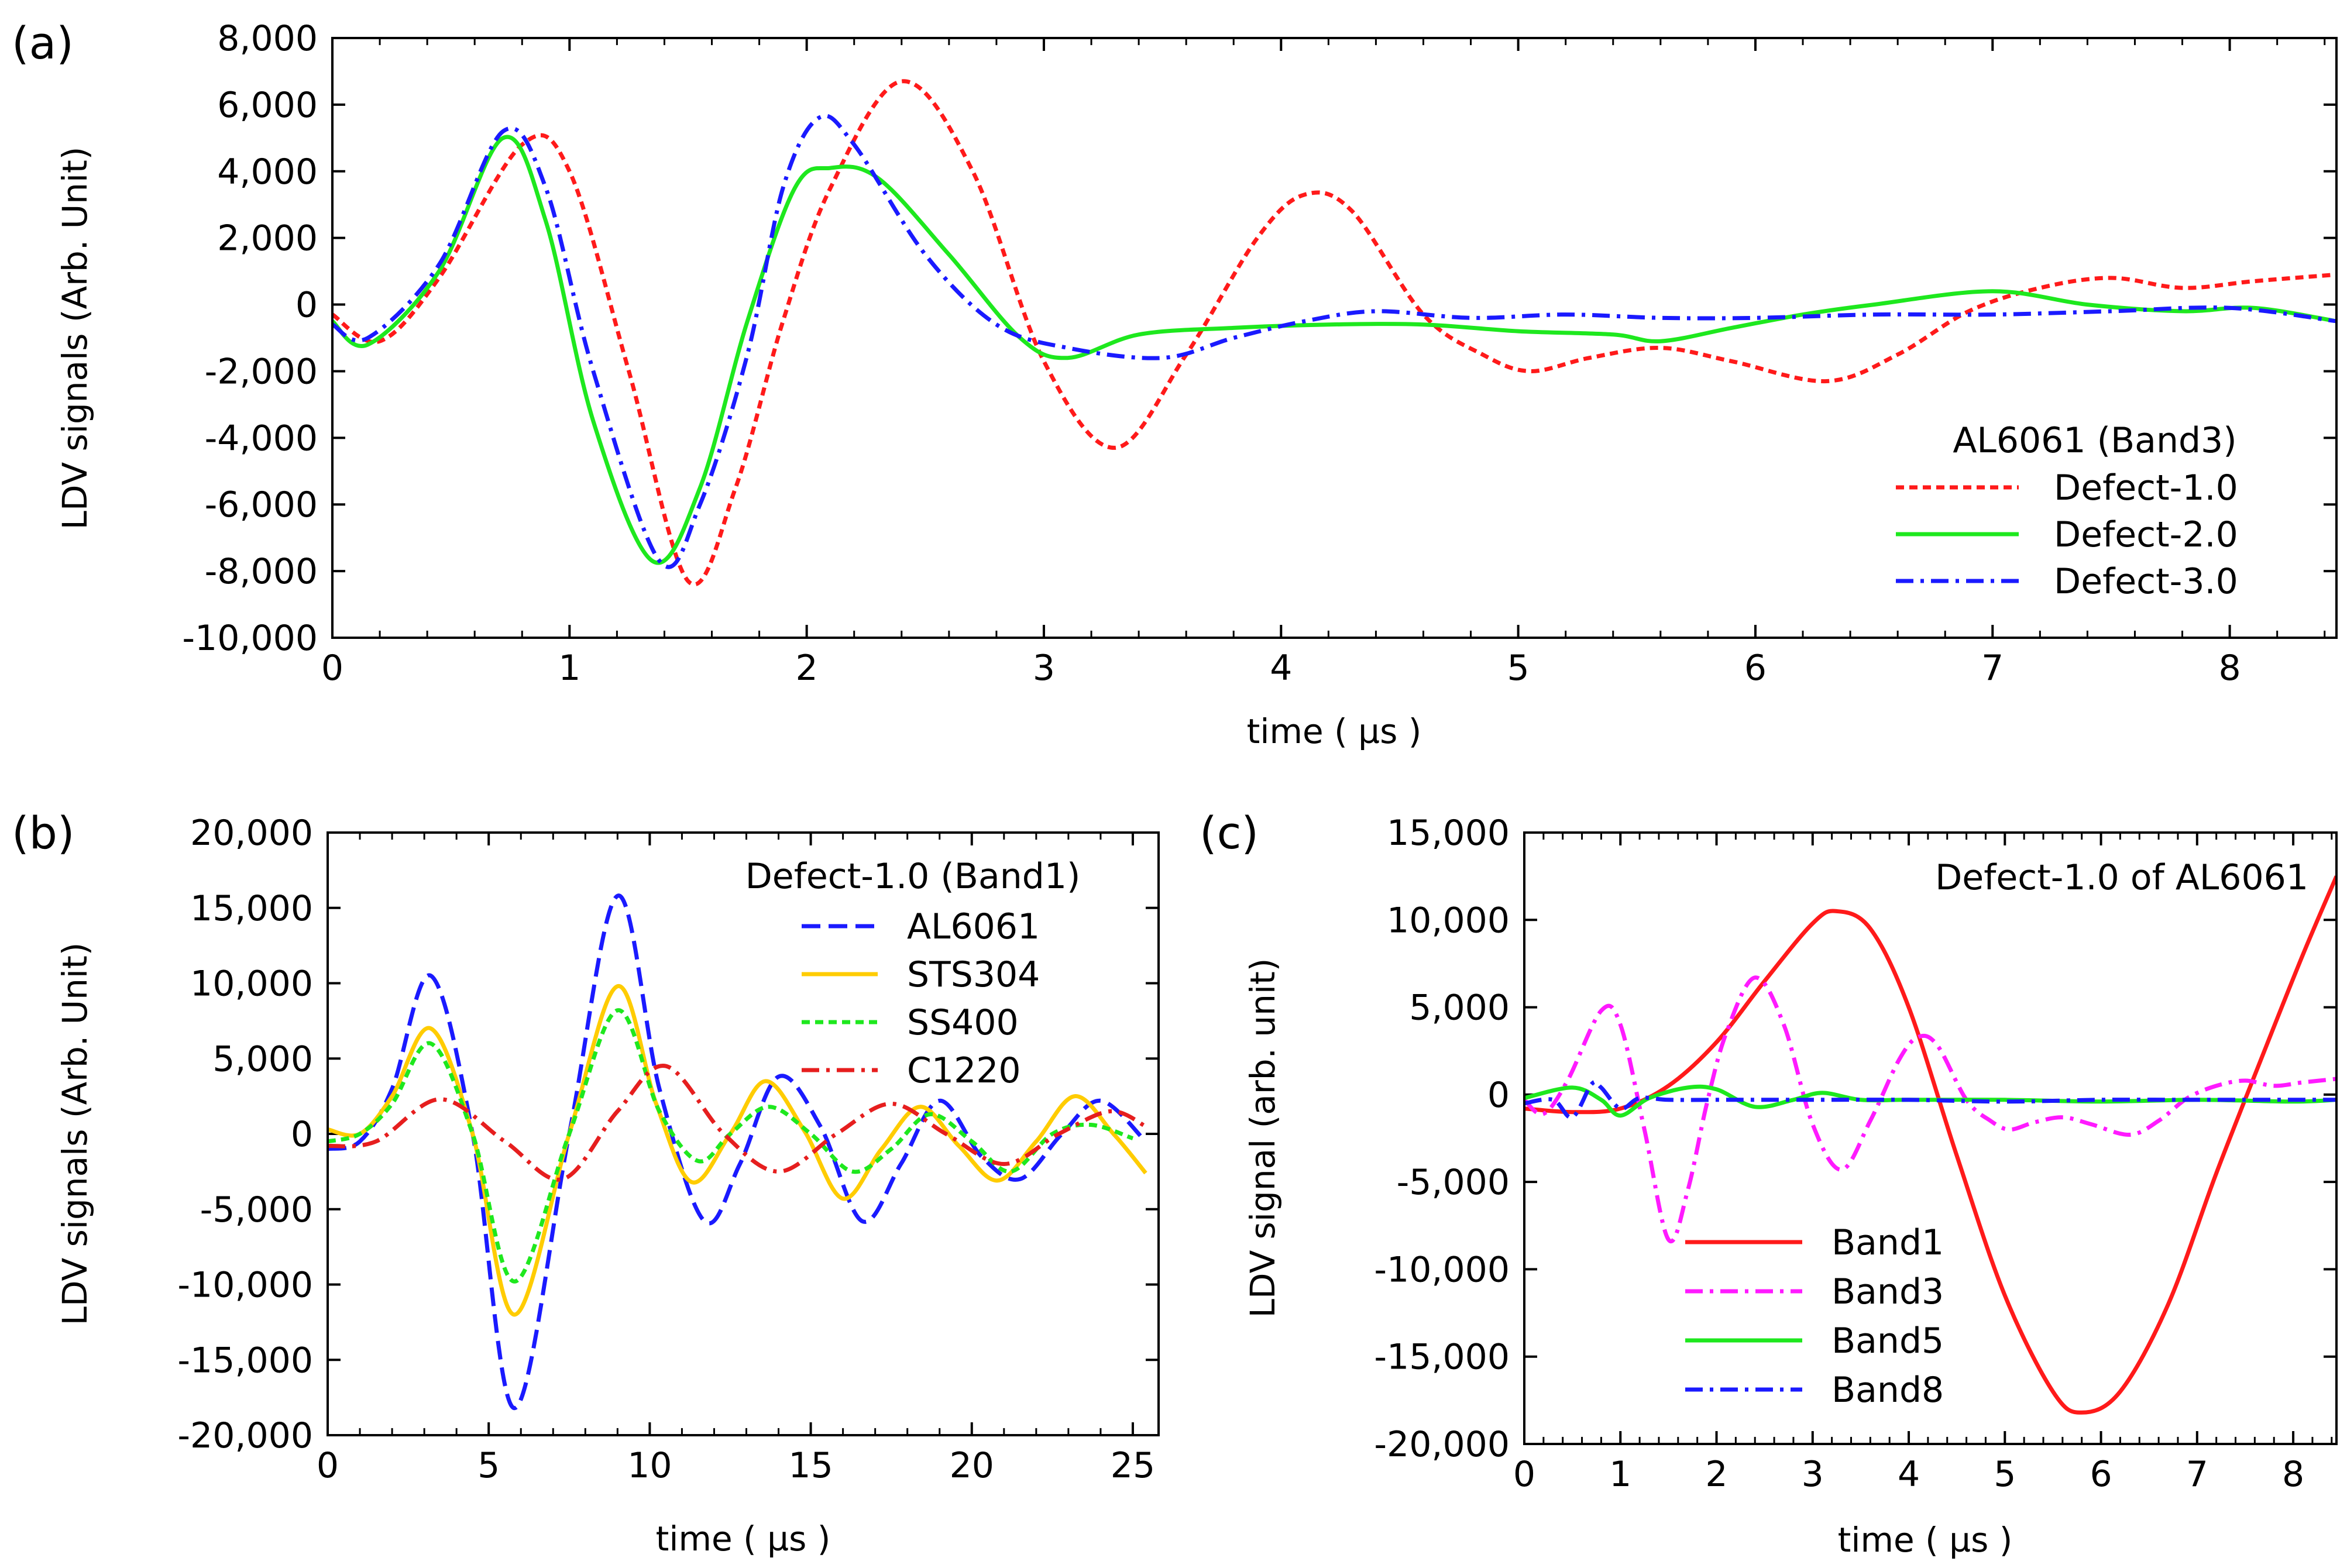 The image size is (2347, 1568). I want to click on y-axis-label-a: LDV signals (Arb. Unit), so click(75, 338).